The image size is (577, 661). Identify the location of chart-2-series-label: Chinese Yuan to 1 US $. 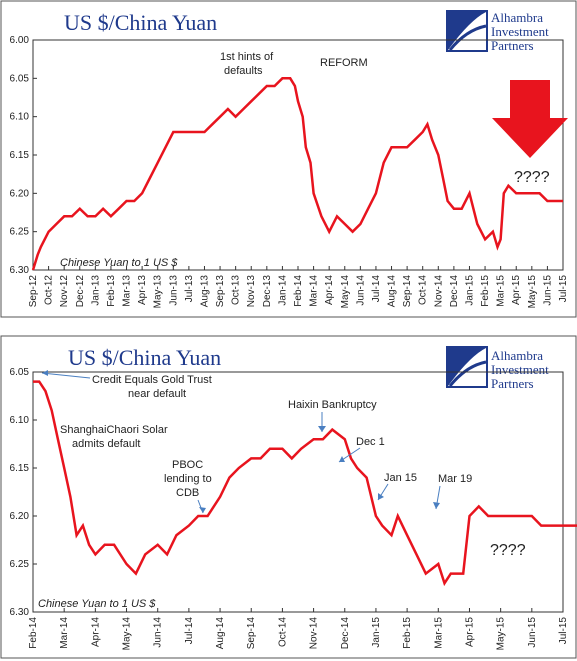
(97, 604).